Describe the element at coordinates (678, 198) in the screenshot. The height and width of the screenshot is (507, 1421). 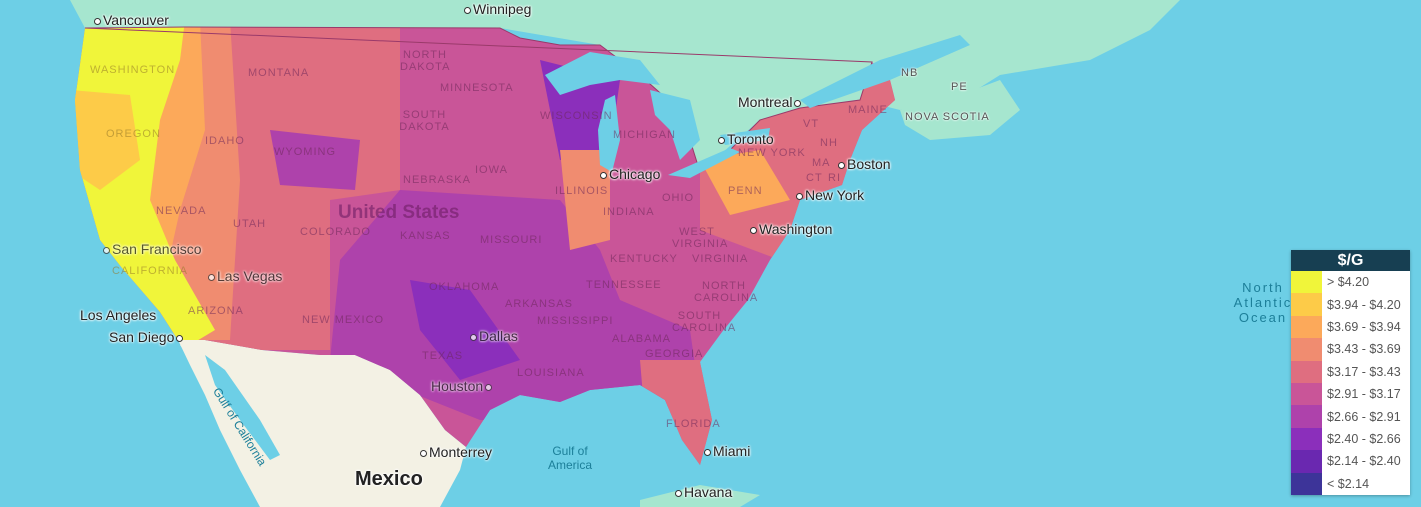
I see `state-label: OHIO` at that location.